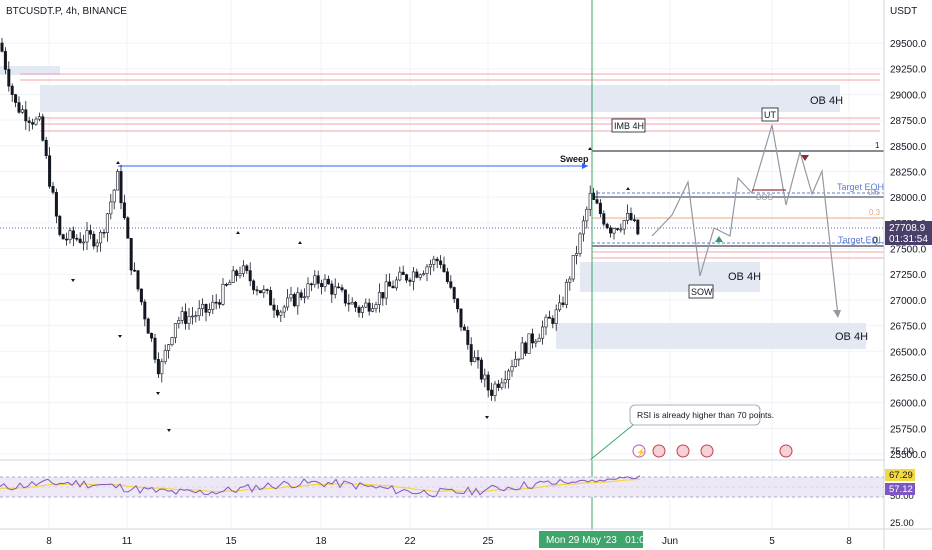 The width and height of the screenshot is (932, 550). What do you see at coordinates (907, 228) in the screenshot?
I see `last-price-value: 27708.9` at bounding box center [907, 228].